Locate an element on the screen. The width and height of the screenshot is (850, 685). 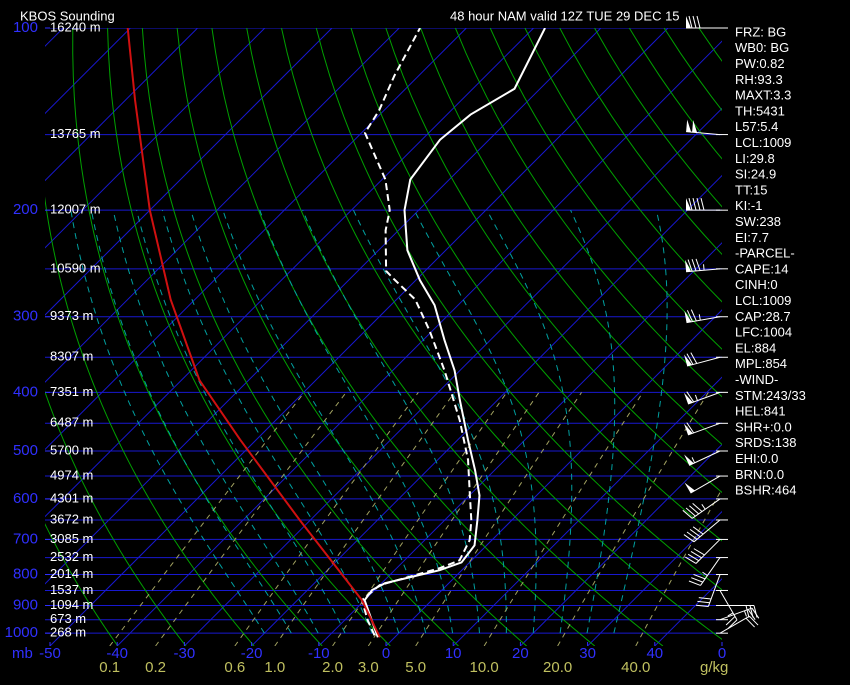
x-tick-label: -50 is located at coordinates (50, 653).